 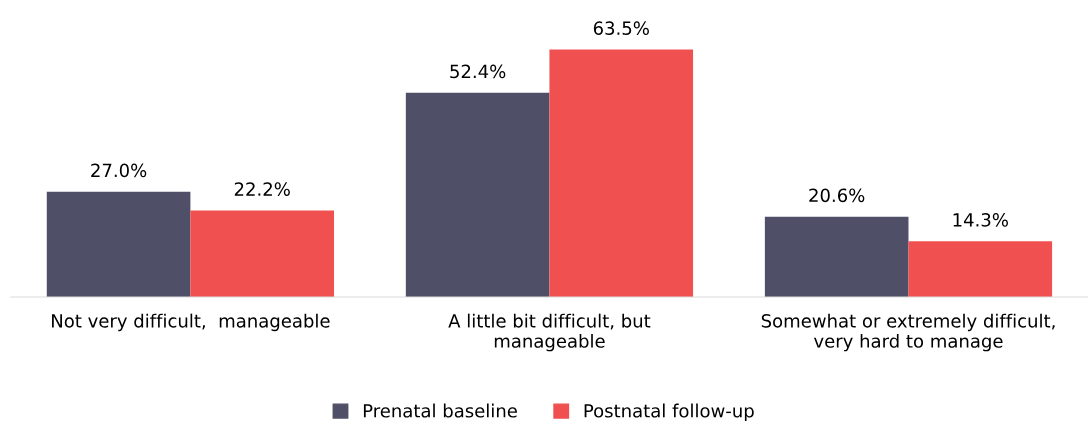 I want to click on data-label: 22.2%, so click(x=262, y=189).